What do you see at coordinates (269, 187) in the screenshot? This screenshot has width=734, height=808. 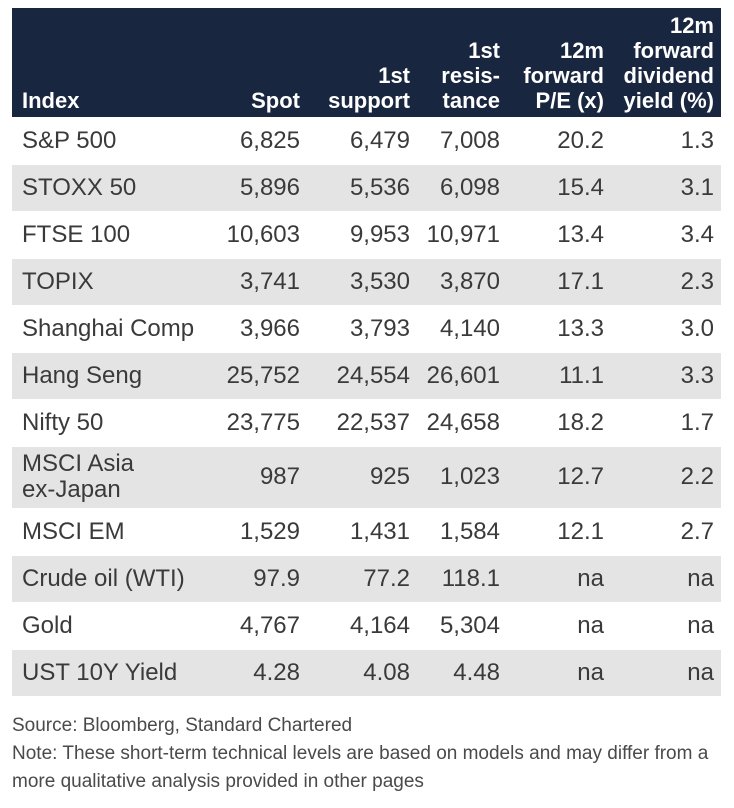 I see `cell-spot: 5,896` at bounding box center [269, 187].